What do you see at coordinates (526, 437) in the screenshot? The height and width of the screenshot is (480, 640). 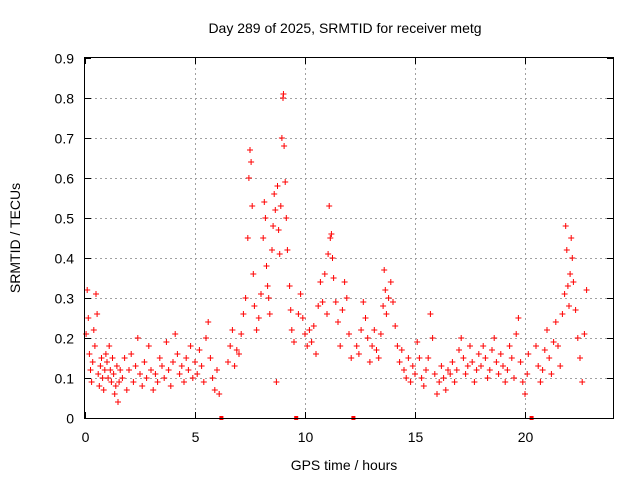 I see `x-tick-label: 20` at bounding box center [526, 437].